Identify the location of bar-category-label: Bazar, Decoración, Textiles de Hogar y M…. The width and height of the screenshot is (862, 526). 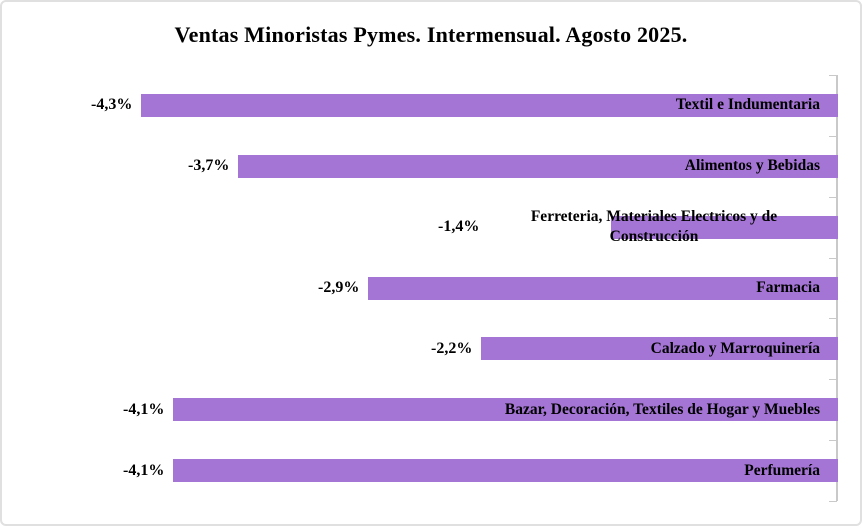
(662, 410).